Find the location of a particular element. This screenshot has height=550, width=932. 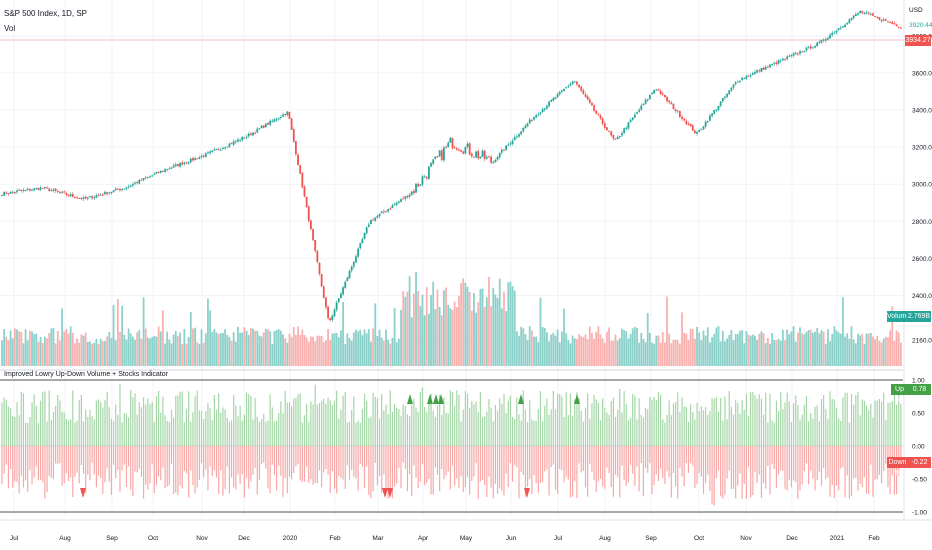

time-axis-label: Nov is located at coordinates (202, 538).